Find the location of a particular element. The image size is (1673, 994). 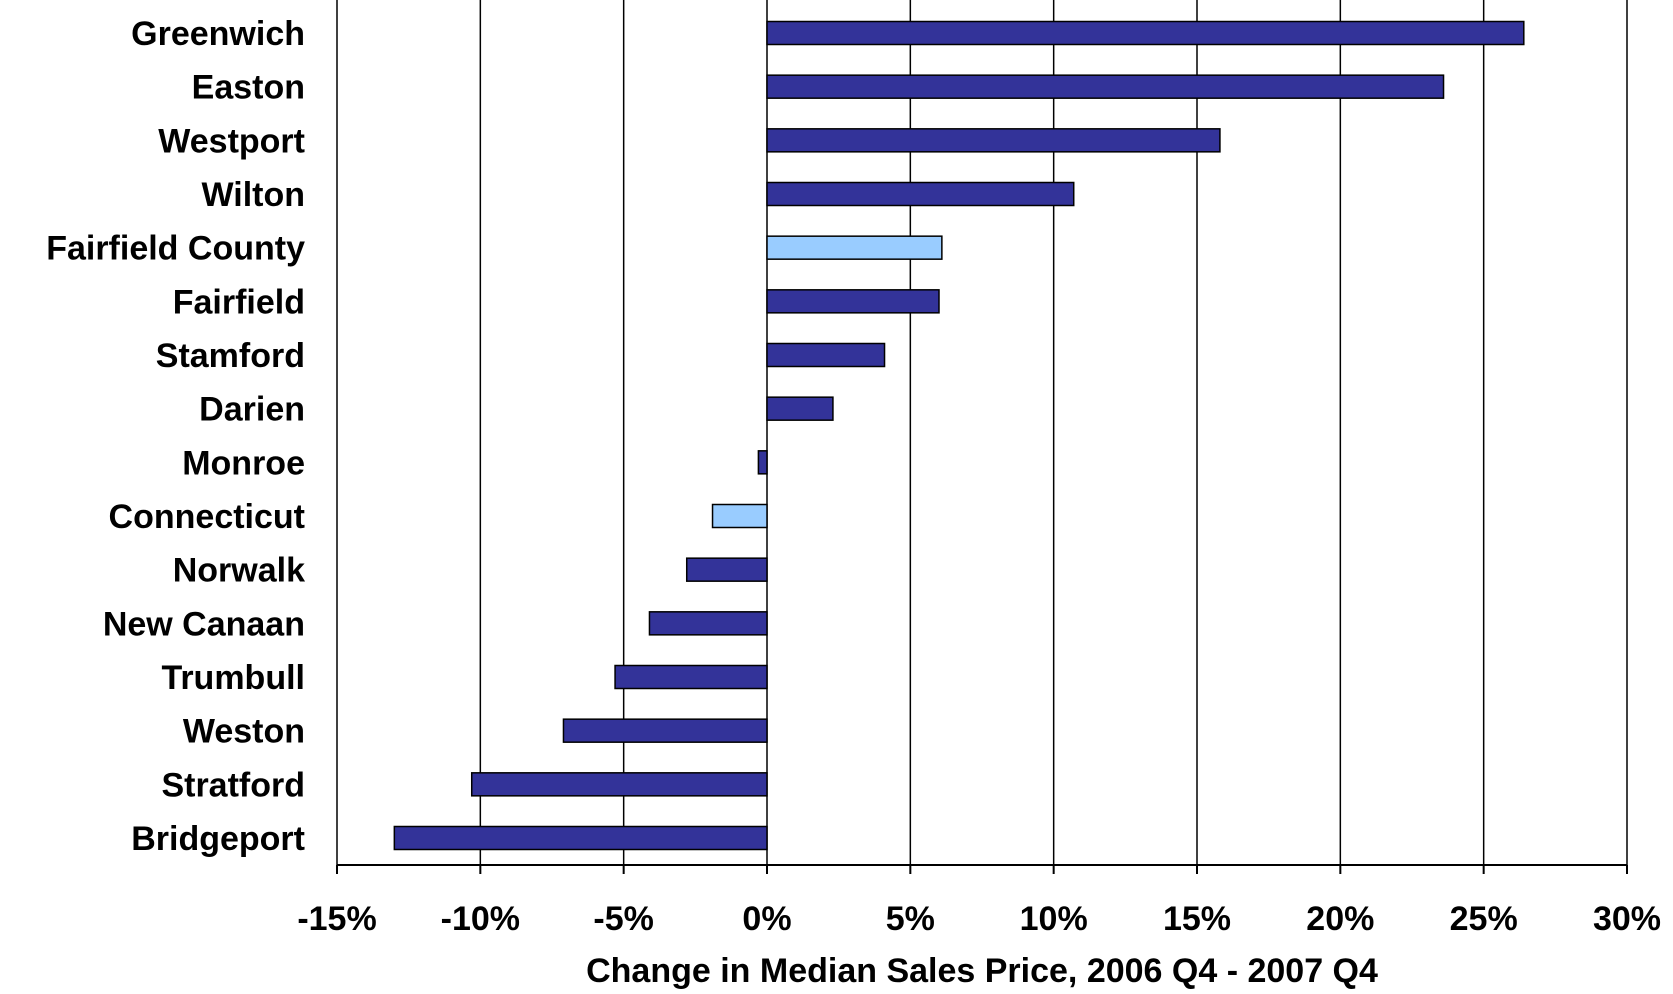

category-label: Westport is located at coordinates (231, 141).